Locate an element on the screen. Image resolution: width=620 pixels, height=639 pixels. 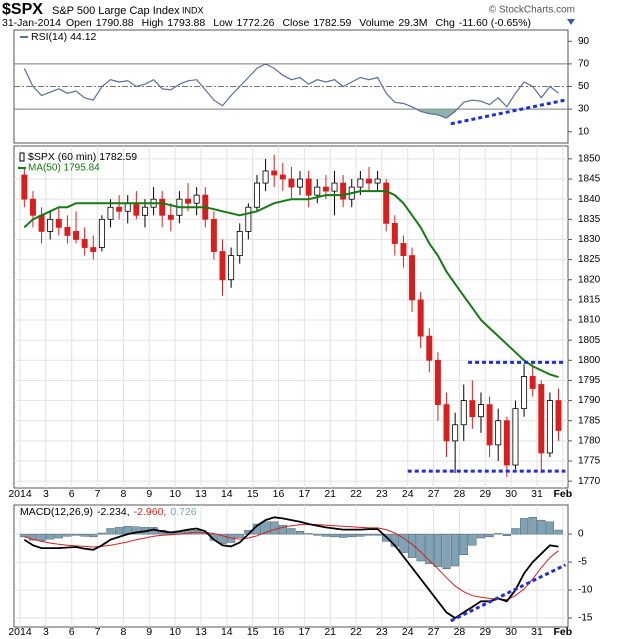
y-tick-label: 1810 is located at coordinates (589, 320).